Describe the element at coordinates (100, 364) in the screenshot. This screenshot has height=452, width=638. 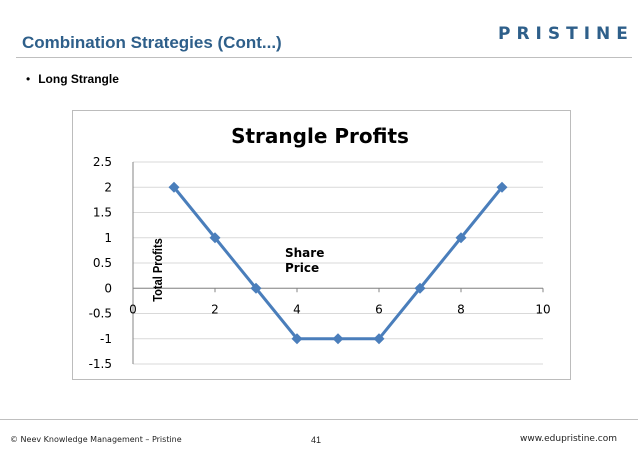
I see `y-tick-label: -1.5` at that location.